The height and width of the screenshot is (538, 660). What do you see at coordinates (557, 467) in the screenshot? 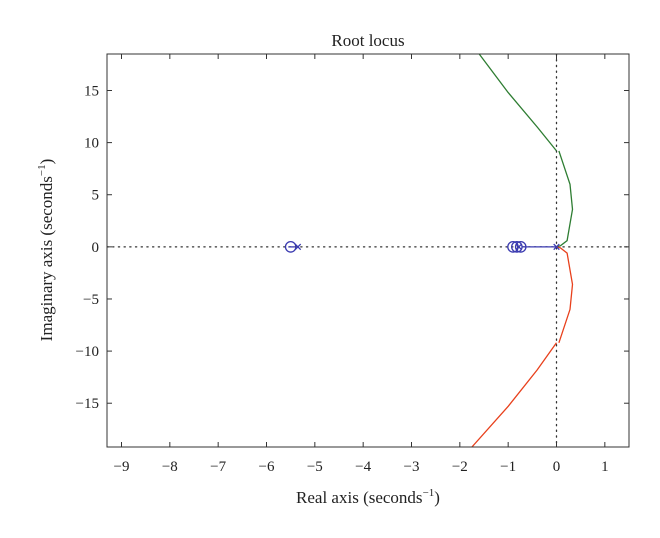
I see `x-tick-label: 0` at bounding box center [557, 467].